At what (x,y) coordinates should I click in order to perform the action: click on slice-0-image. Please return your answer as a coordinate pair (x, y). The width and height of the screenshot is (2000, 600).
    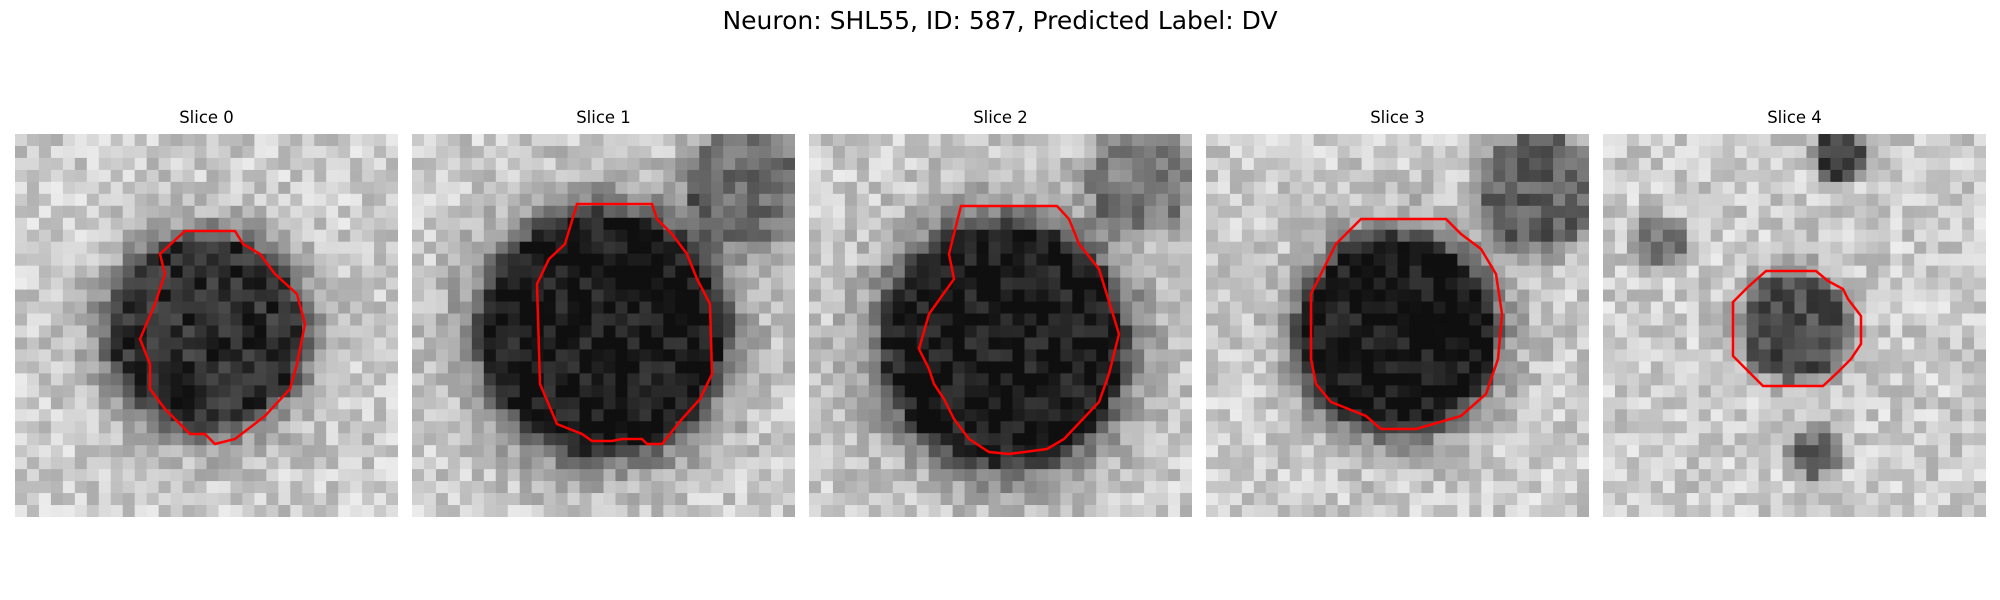
    Looking at the image, I should click on (206, 325).